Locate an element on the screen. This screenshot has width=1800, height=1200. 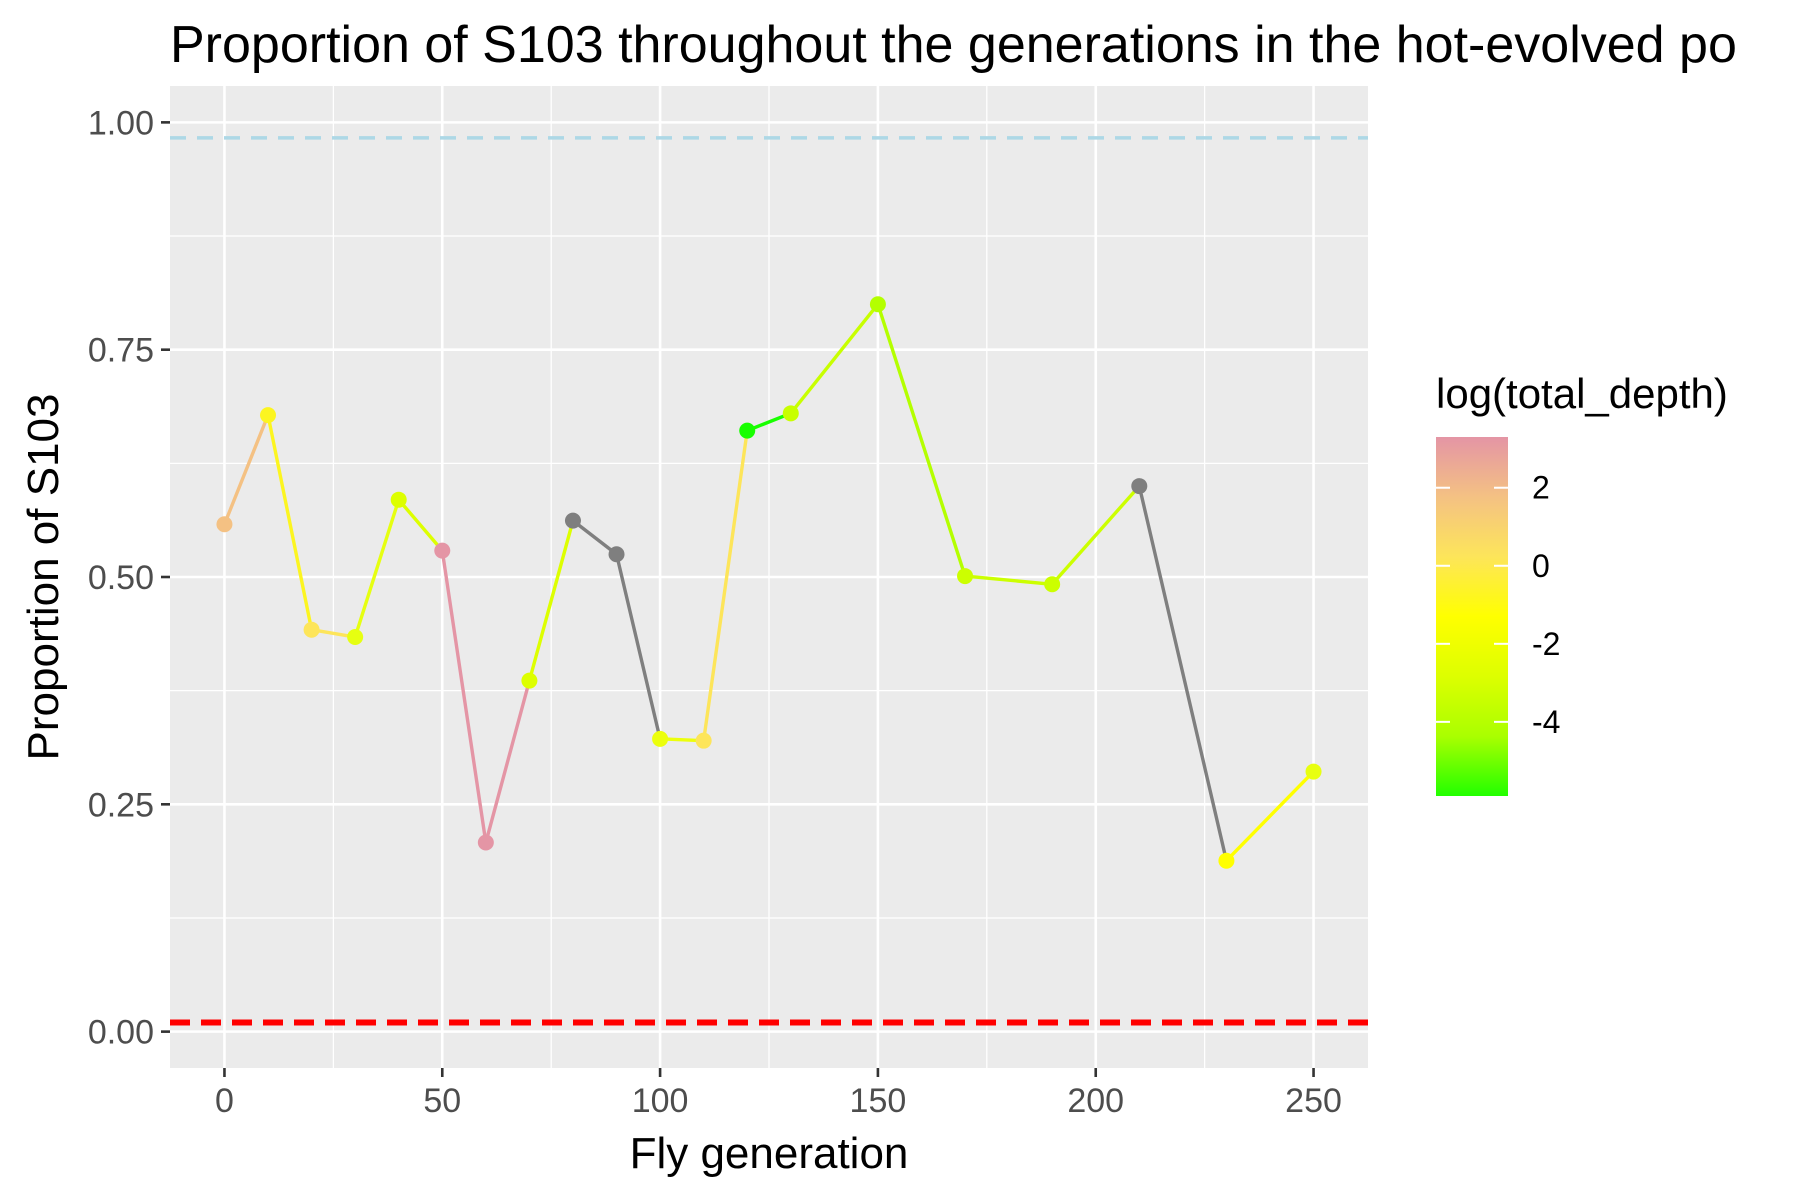
legend-tick-label: -4 is located at coordinates (1546, 722).